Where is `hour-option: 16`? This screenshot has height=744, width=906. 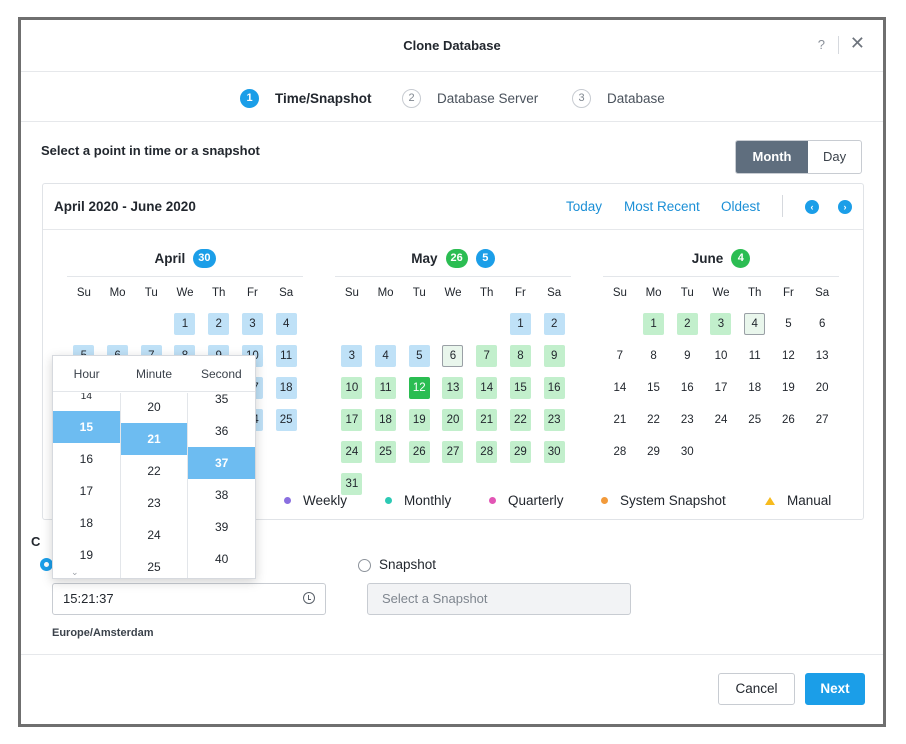 hour-option: 16 is located at coordinates (86, 459).